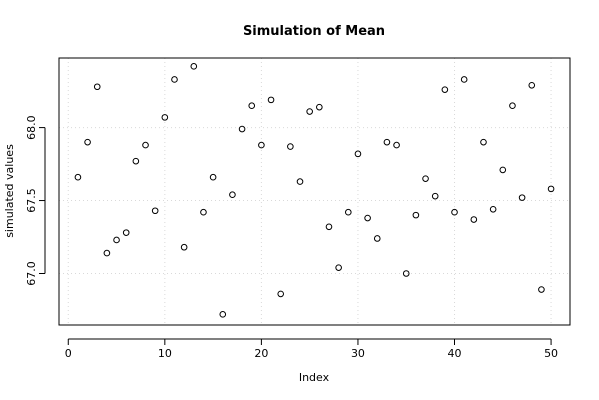 The width and height of the screenshot is (599, 400). I want to click on x-axis: 0 10 20 30 40 50, so click(311, 349).